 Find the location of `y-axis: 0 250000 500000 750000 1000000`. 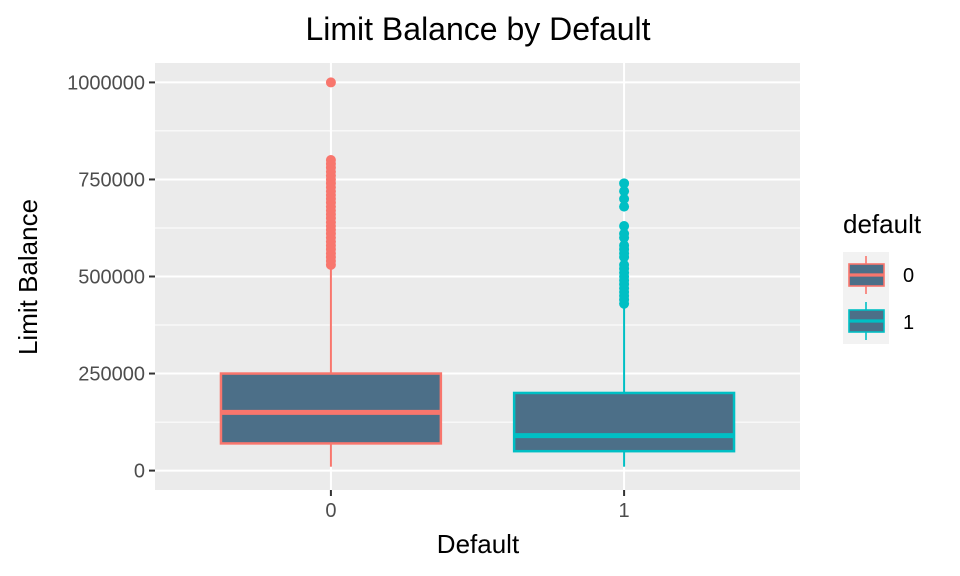

y-axis: 0 250000 500000 750000 1000000 is located at coordinates (111, 277).